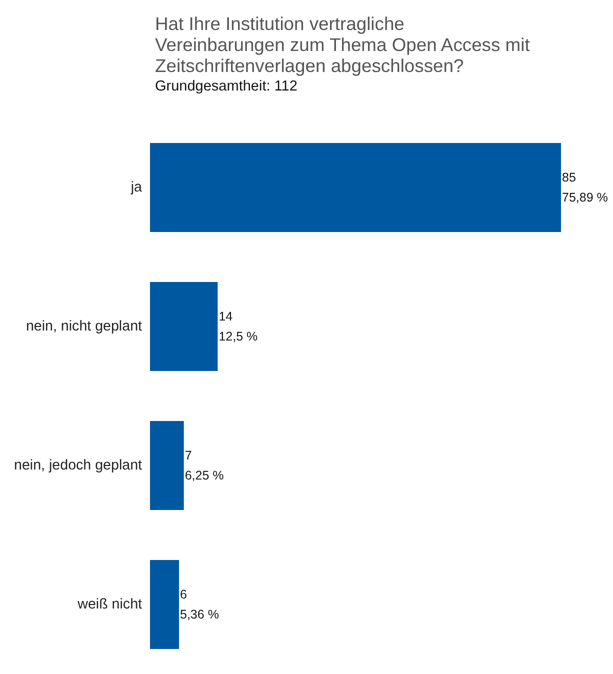  What do you see at coordinates (238, 327) in the screenshot?
I see `data-label: 14 12,5 %` at bounding box center [238, 327].